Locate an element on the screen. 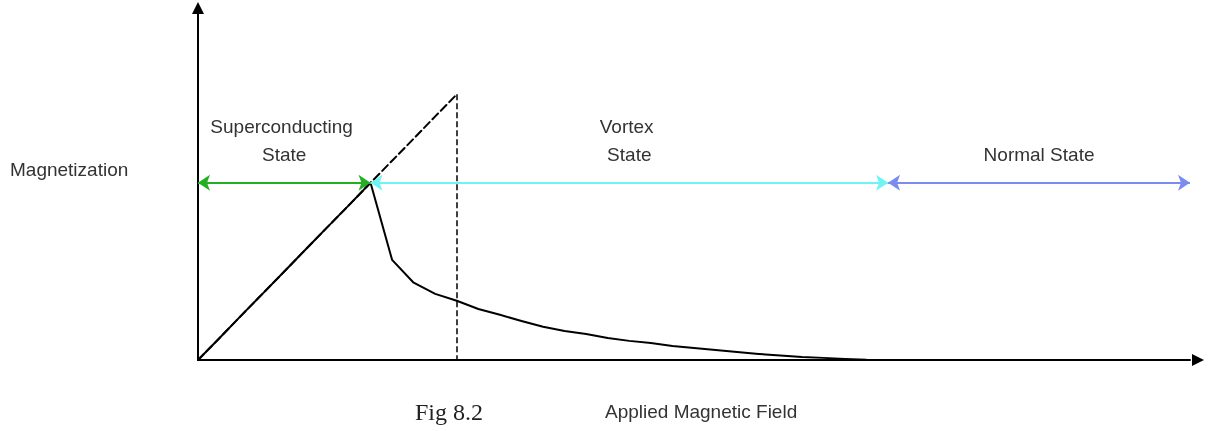 The image size is (1209, 431). caption: Fig 8.2 is located at coordinates (449, 412).